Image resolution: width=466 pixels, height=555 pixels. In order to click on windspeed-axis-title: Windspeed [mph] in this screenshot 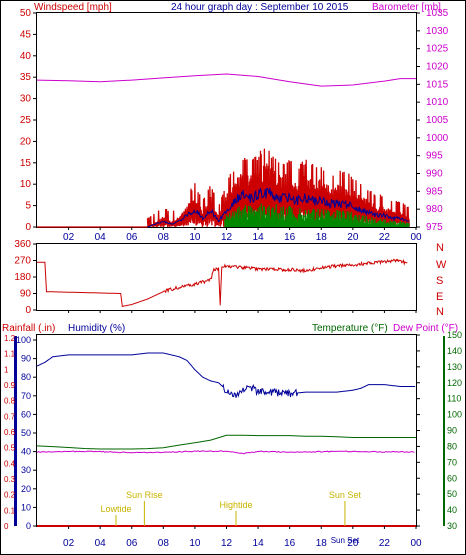, I will do `click(73, 7)`.